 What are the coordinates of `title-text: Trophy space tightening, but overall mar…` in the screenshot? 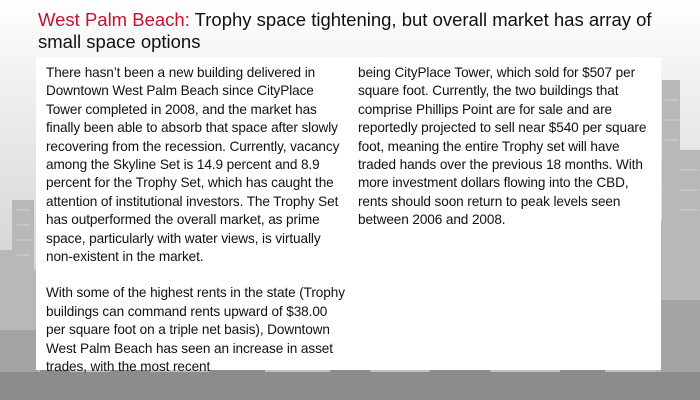 It's located at (345, 30).